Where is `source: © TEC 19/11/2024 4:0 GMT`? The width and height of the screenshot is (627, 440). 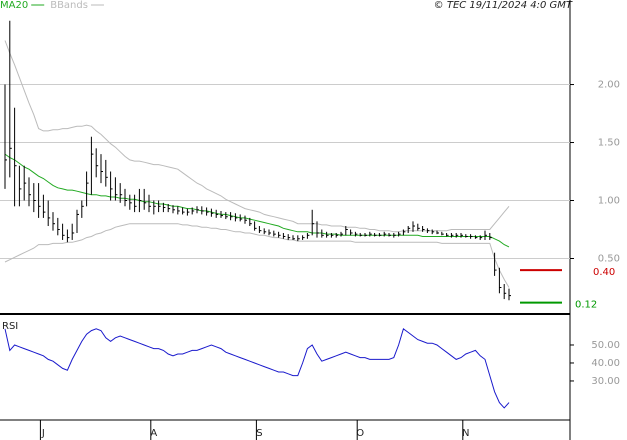
source: © TEC 19/11/2024 4:0 GMT is located at coordinates (503, 5).